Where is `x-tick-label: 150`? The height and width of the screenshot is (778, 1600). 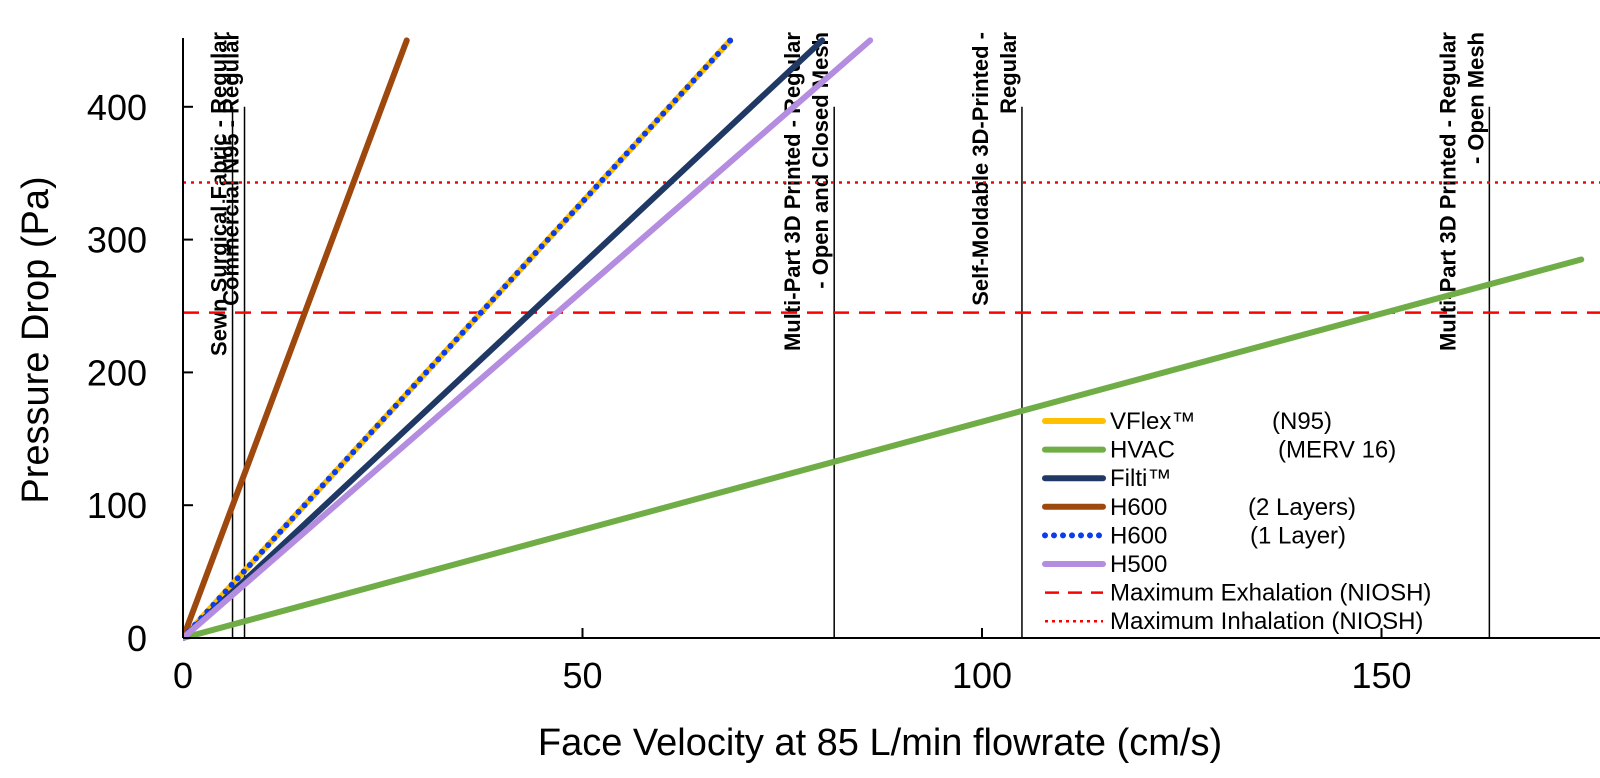
x-tick-label: 150 is located at coordinates (1381, 675).